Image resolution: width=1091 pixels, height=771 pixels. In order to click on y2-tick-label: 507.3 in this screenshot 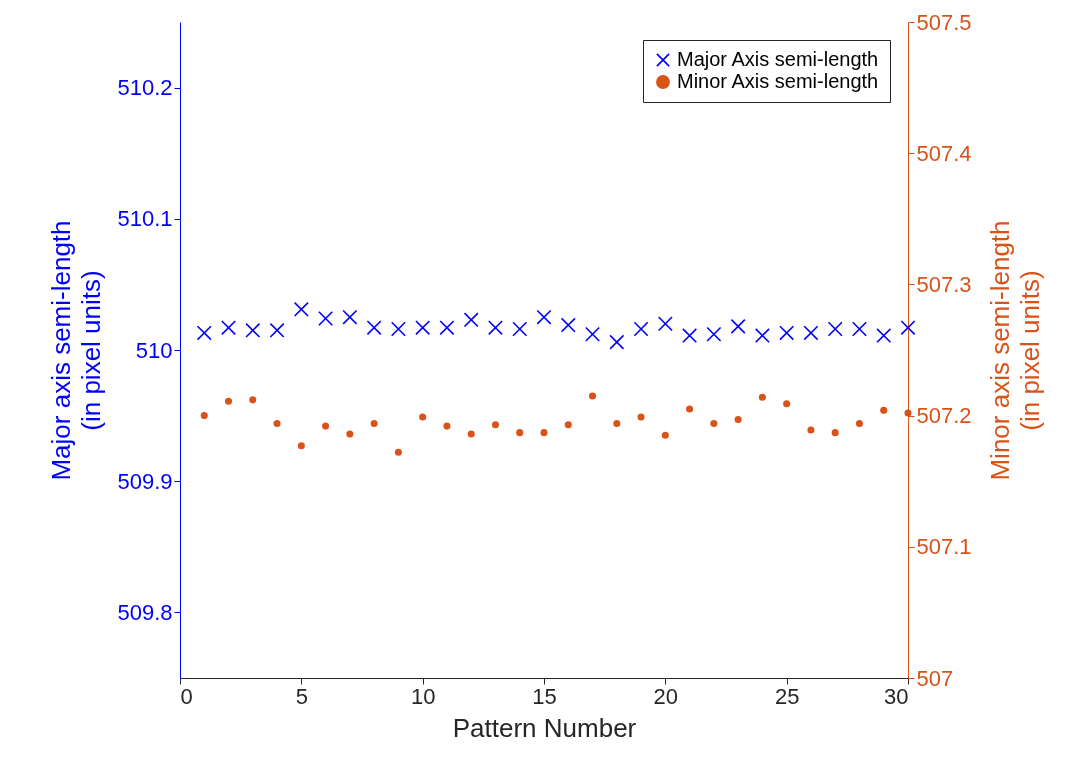, I will do `click(944, 284)`.